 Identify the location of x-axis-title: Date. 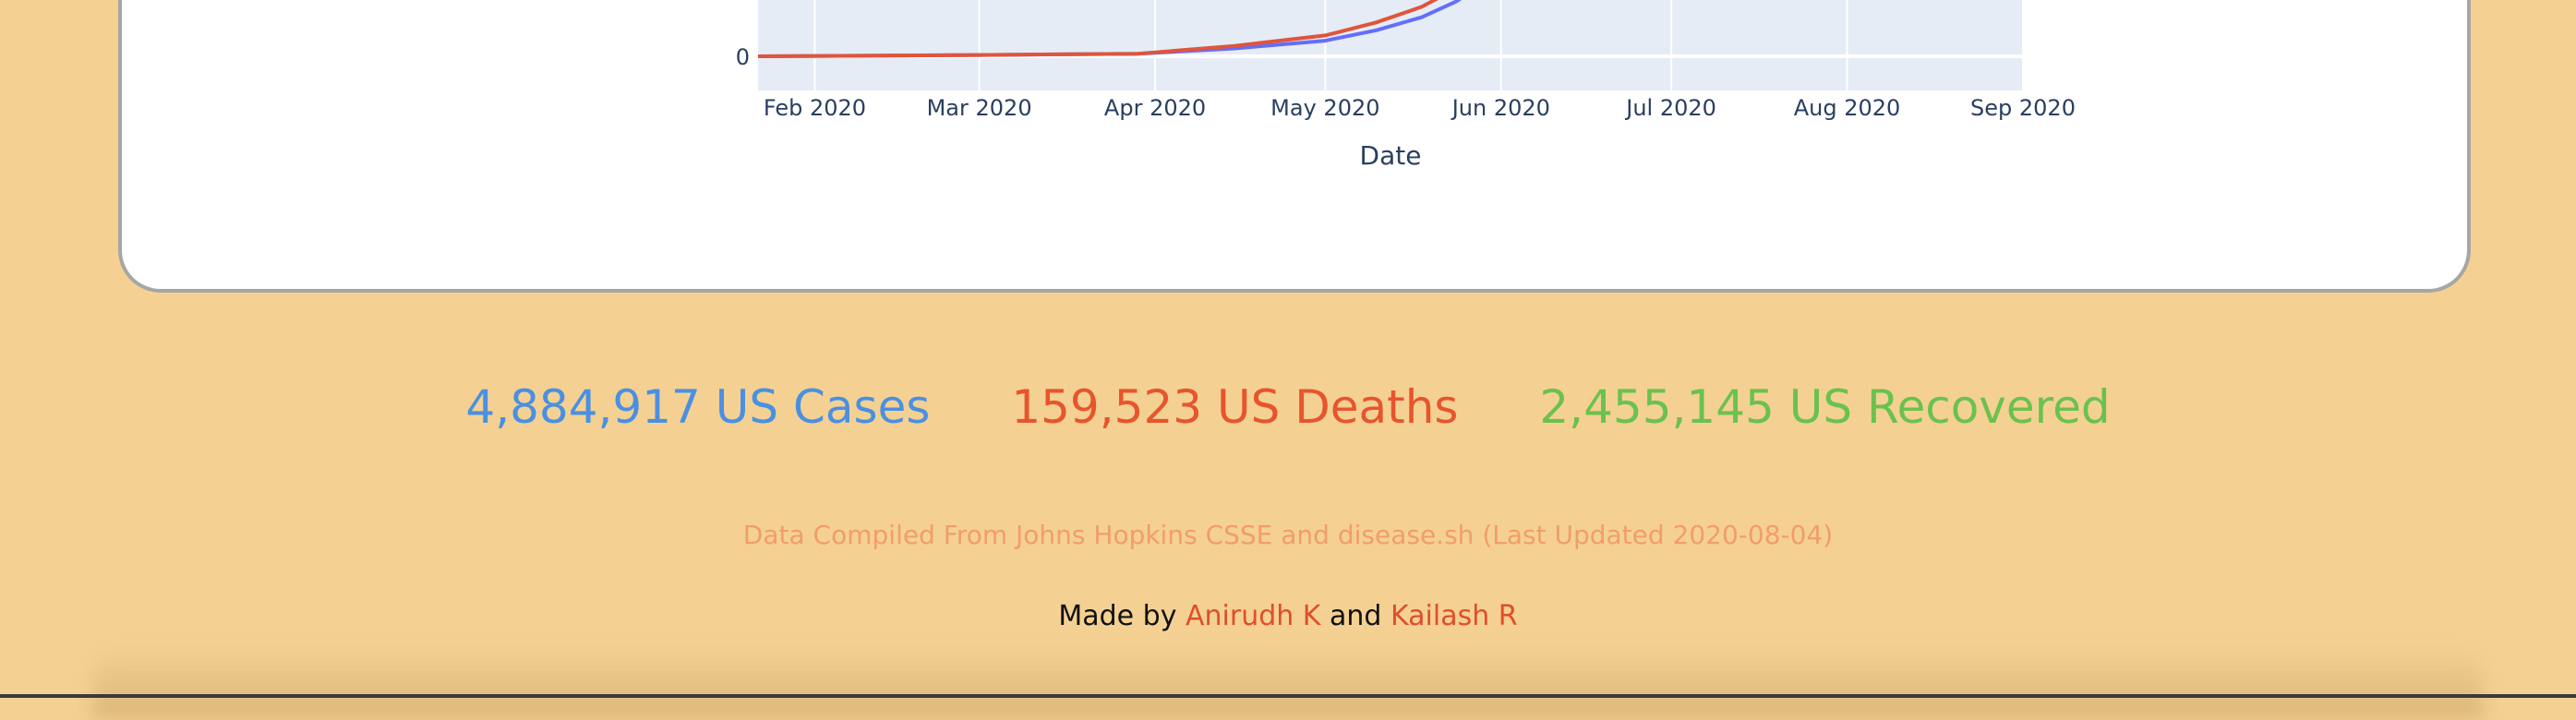
(1391, 155).